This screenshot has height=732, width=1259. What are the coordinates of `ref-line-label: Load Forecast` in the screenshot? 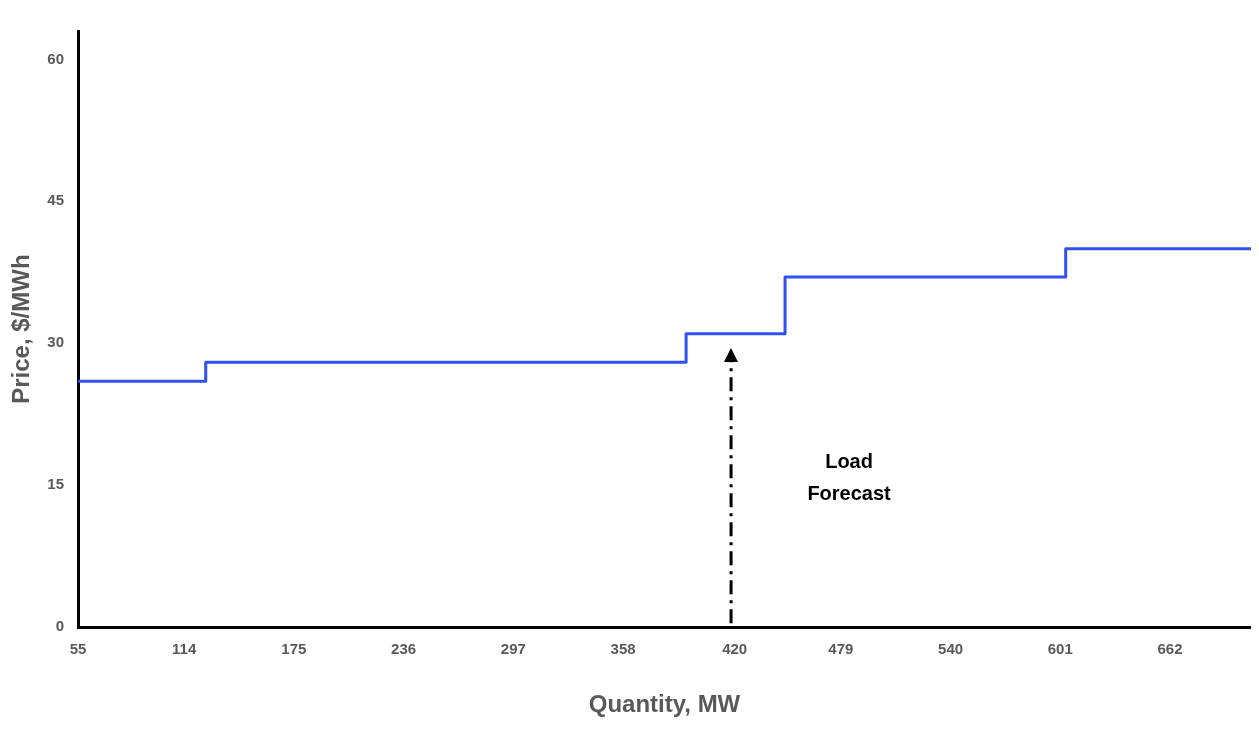 It's located at (849, 476).